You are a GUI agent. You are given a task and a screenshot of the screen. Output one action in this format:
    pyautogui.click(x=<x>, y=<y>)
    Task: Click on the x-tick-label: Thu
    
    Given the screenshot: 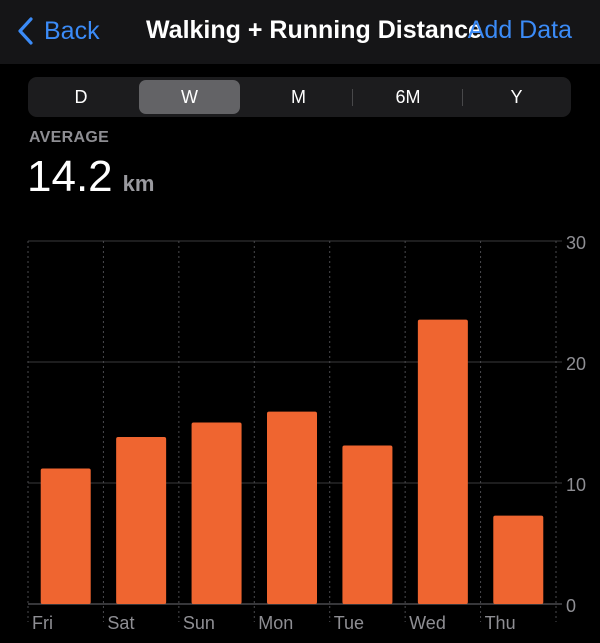 What is the action you would take?
    pyautogui.click(x=500, y=623)
    